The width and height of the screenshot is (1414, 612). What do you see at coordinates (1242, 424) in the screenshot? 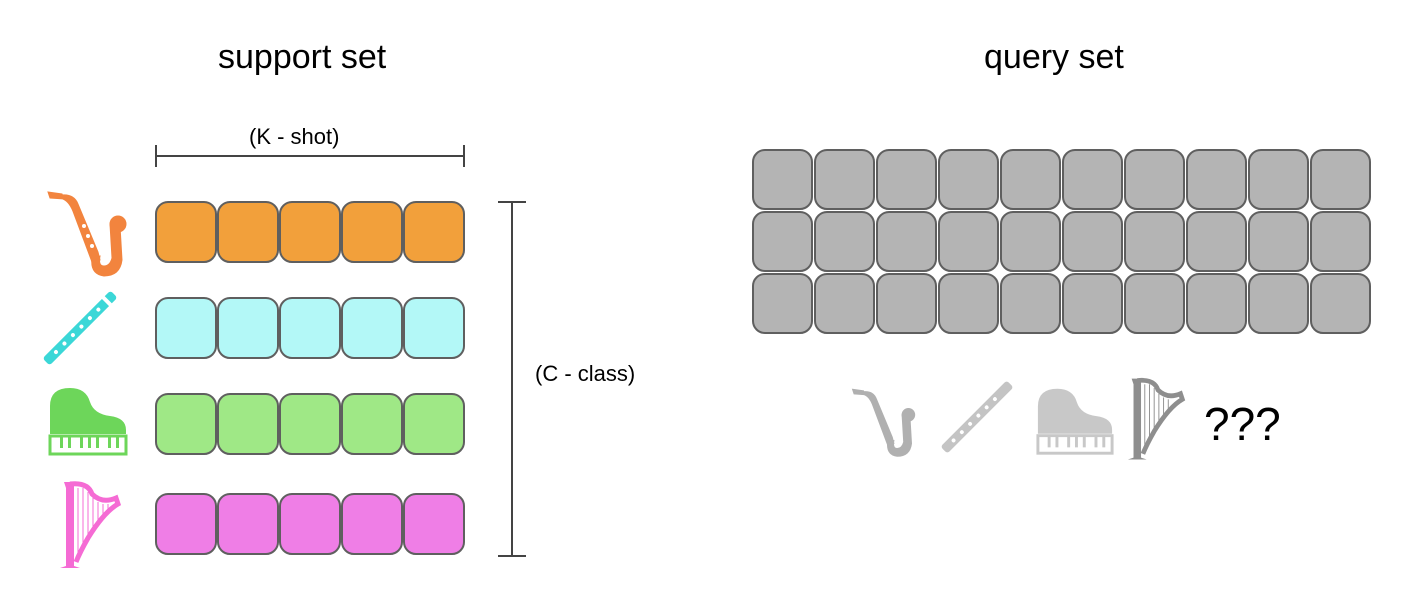
I see `unknown-label: ???` at bounding box center [1242, 424].